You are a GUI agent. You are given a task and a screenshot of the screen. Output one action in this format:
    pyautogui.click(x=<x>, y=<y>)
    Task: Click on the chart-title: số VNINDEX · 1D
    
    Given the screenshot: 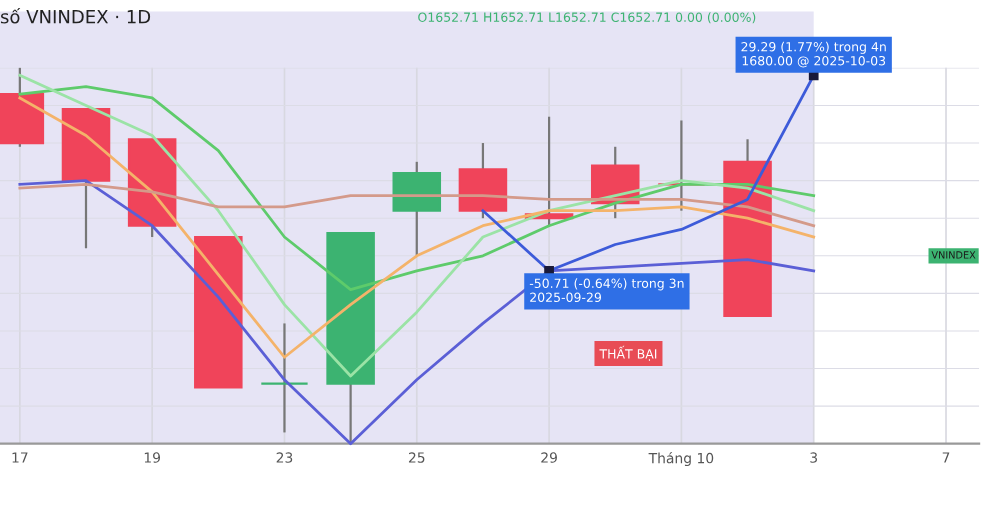 What is the action you would take?
    pyautogui.click(x=75, y=15)
    